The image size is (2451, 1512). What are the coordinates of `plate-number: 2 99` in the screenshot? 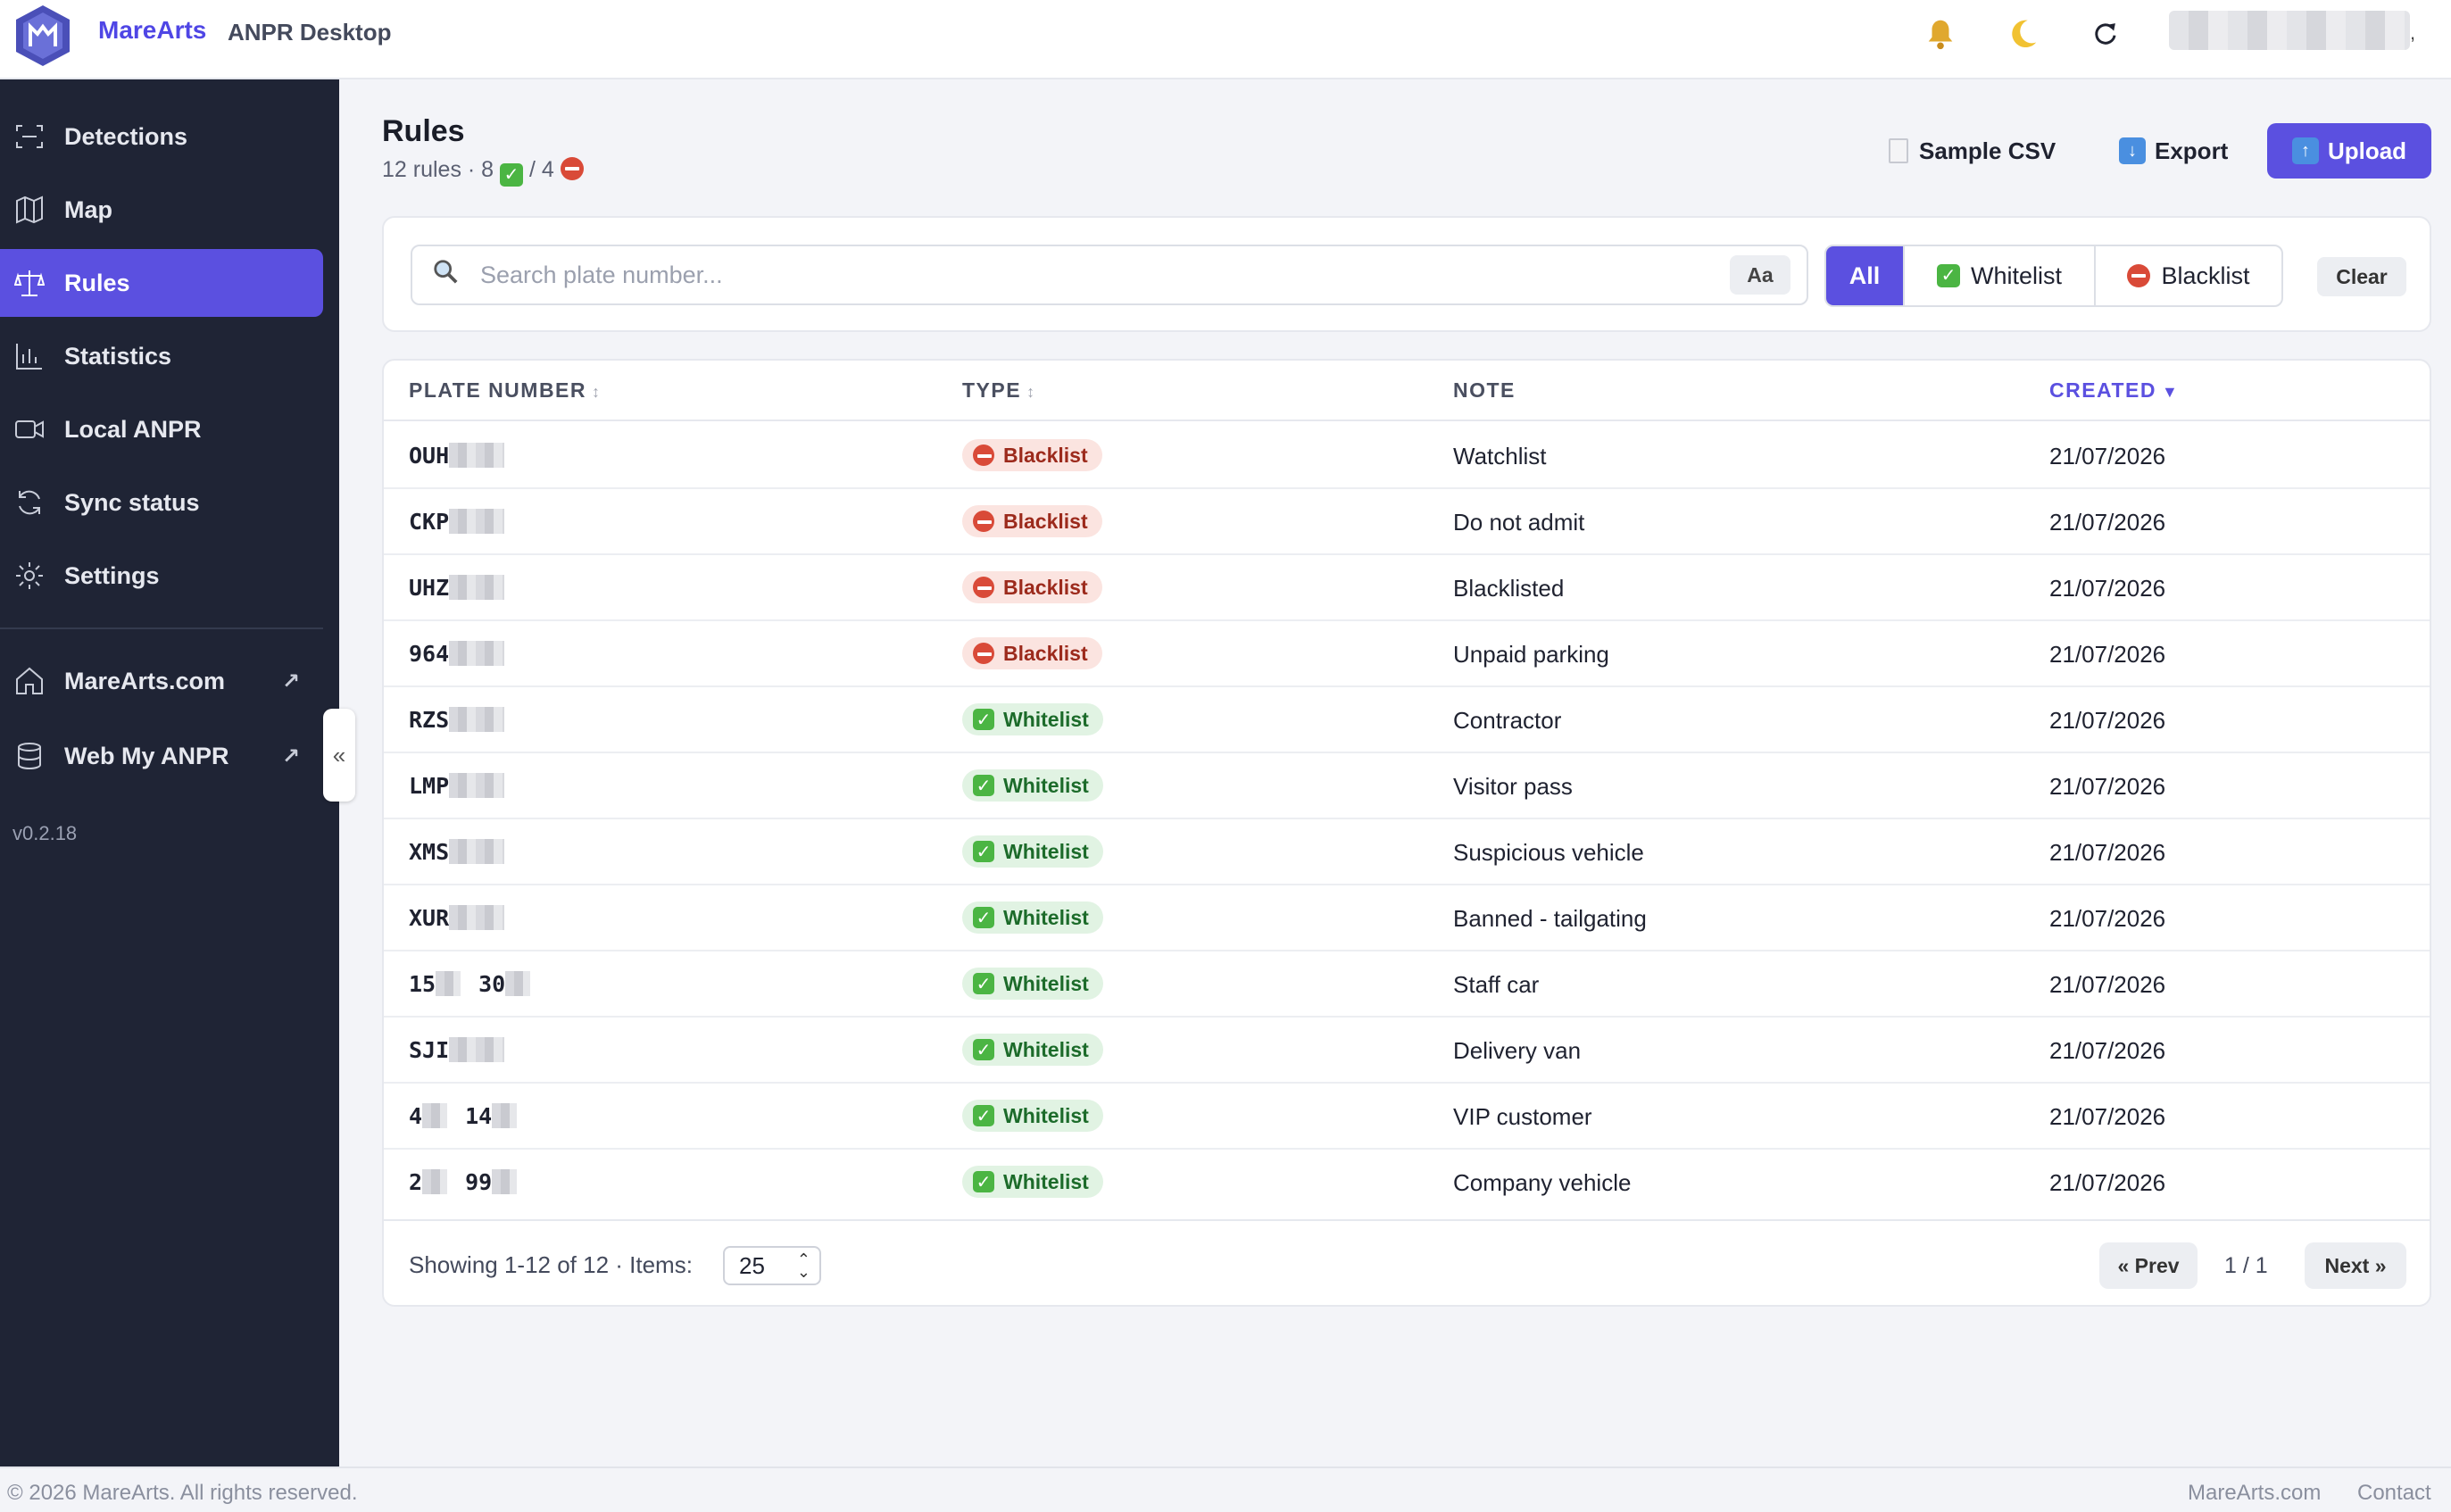 It's located at (464, 1182).